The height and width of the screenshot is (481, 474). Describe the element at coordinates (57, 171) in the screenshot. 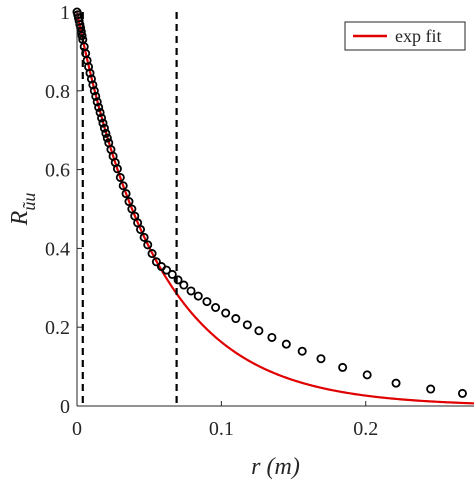

I see `y-tick-label: 0.6` at that location.